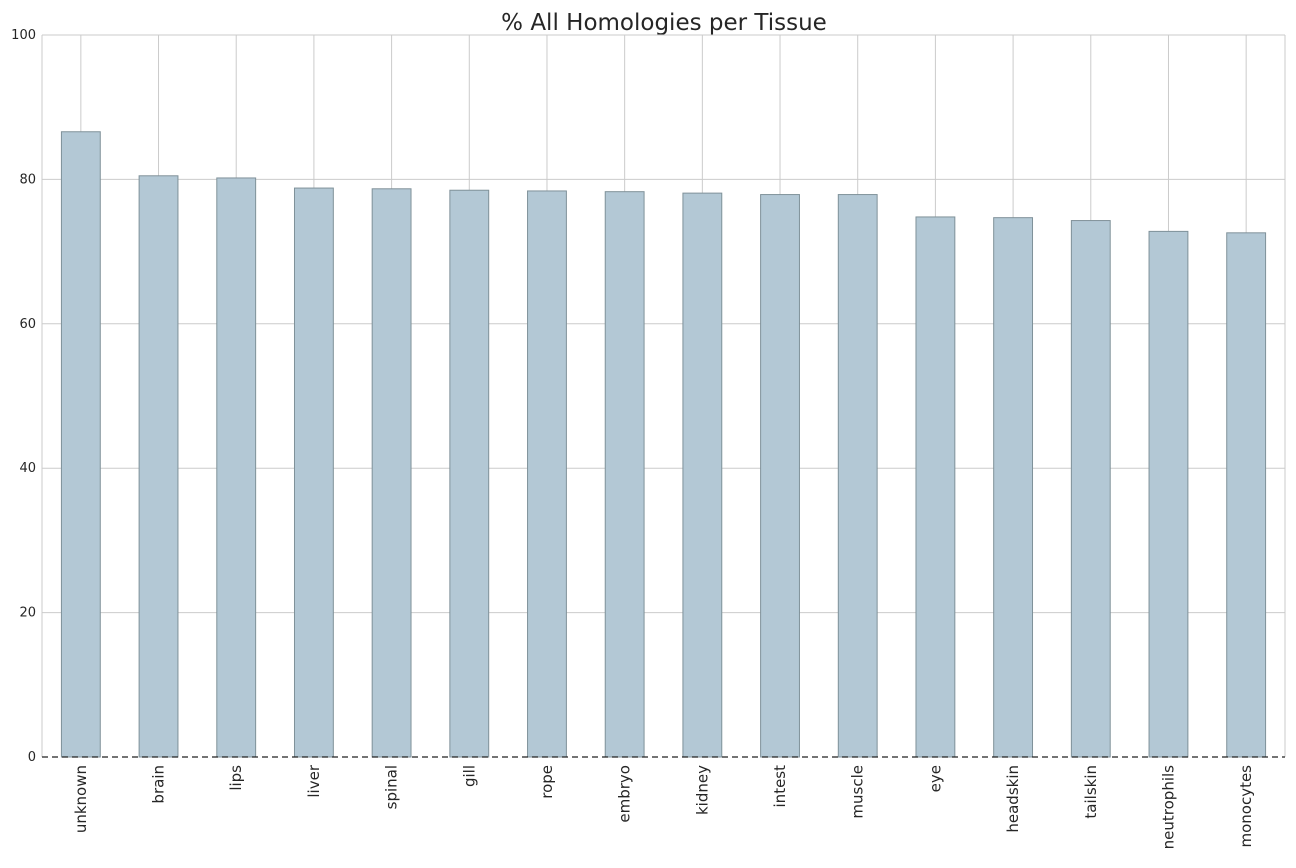  Describe the element at coordinates (81, 799) in the screenshot. I see `x-tick-label: unknown` at that location.